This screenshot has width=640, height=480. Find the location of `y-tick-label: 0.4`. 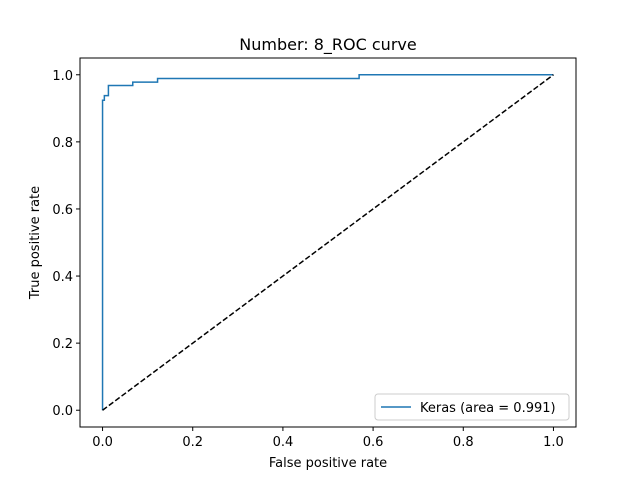

y-tick-label: 0.4 is located at coordinates (62, 277).